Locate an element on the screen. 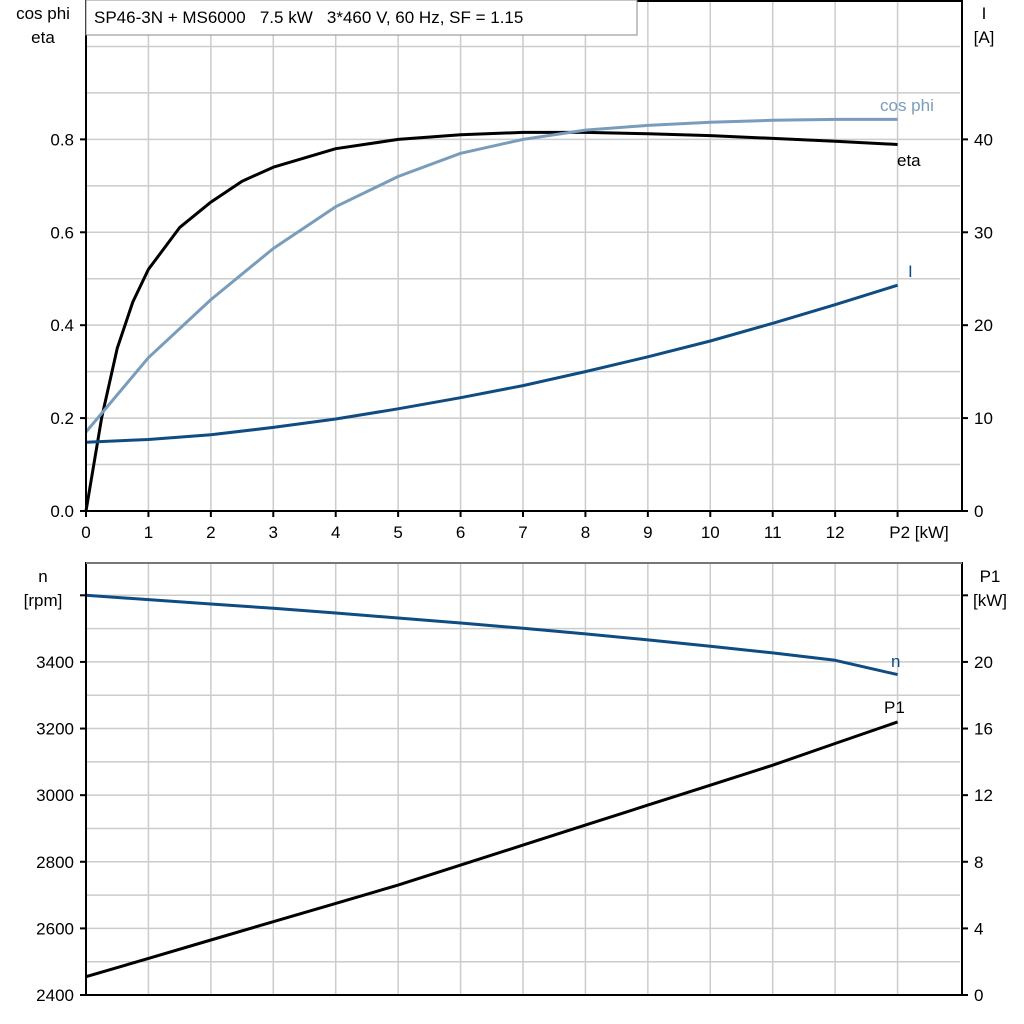  y-tick-label: 0.8 is located at coordinates (62, 139).